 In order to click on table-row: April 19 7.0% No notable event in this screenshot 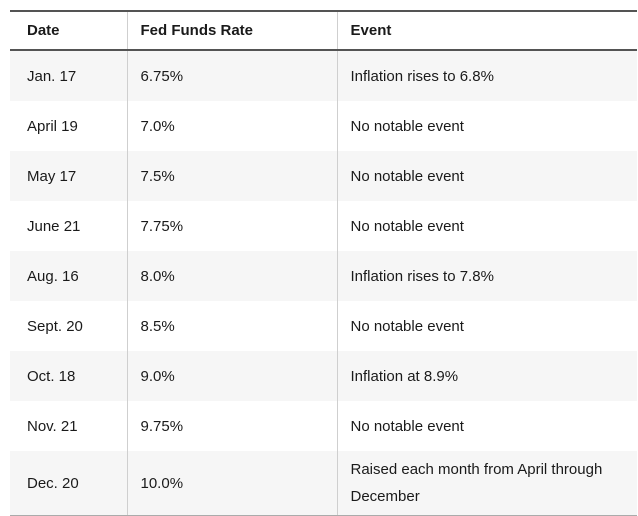, I will do `click(323, 126)`.